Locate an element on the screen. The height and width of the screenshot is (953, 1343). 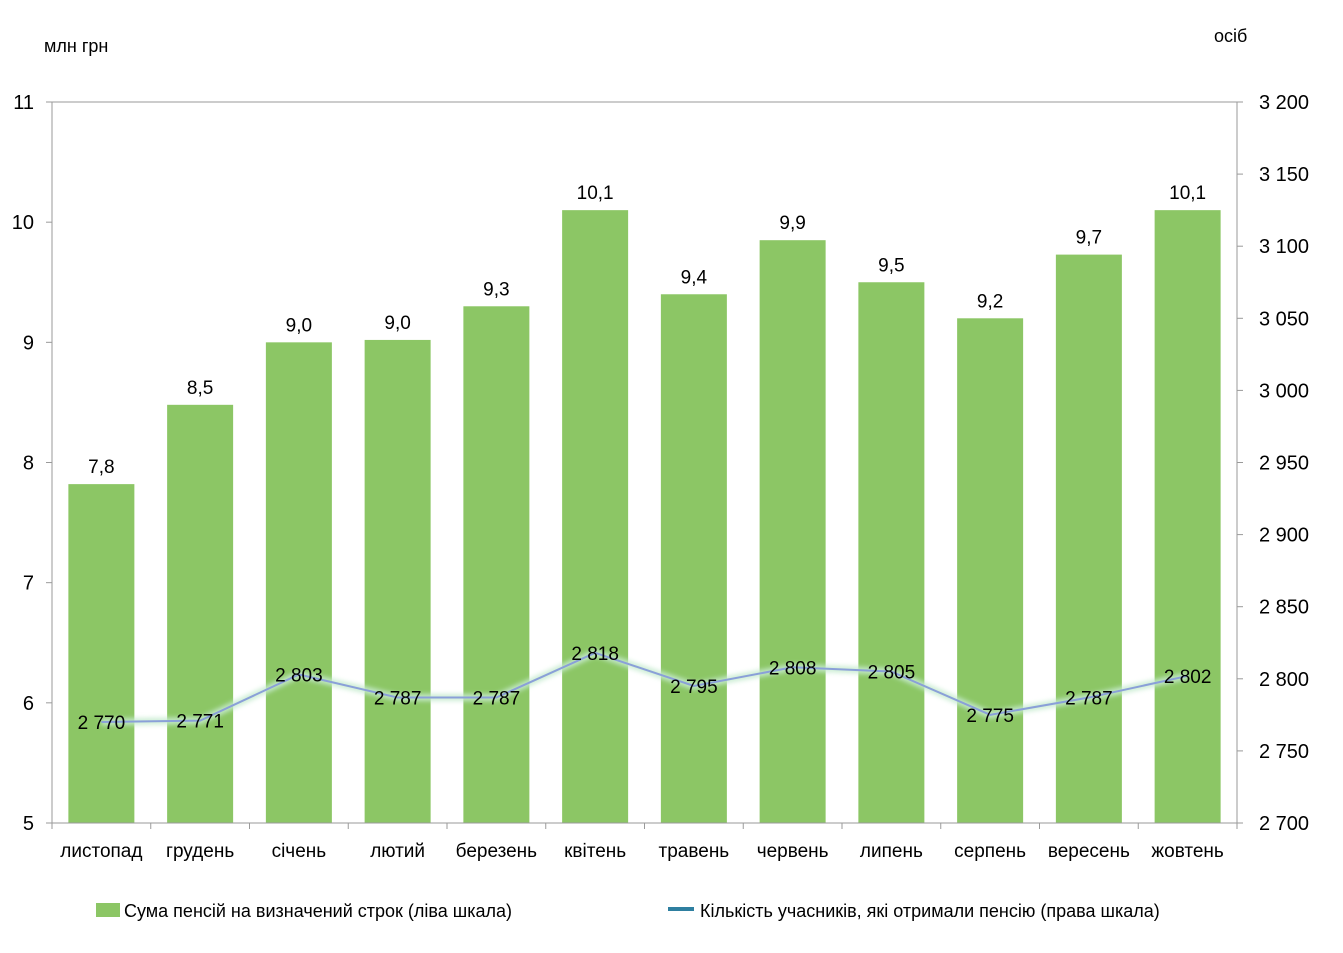
series-line is located at coordinates (644, 687).